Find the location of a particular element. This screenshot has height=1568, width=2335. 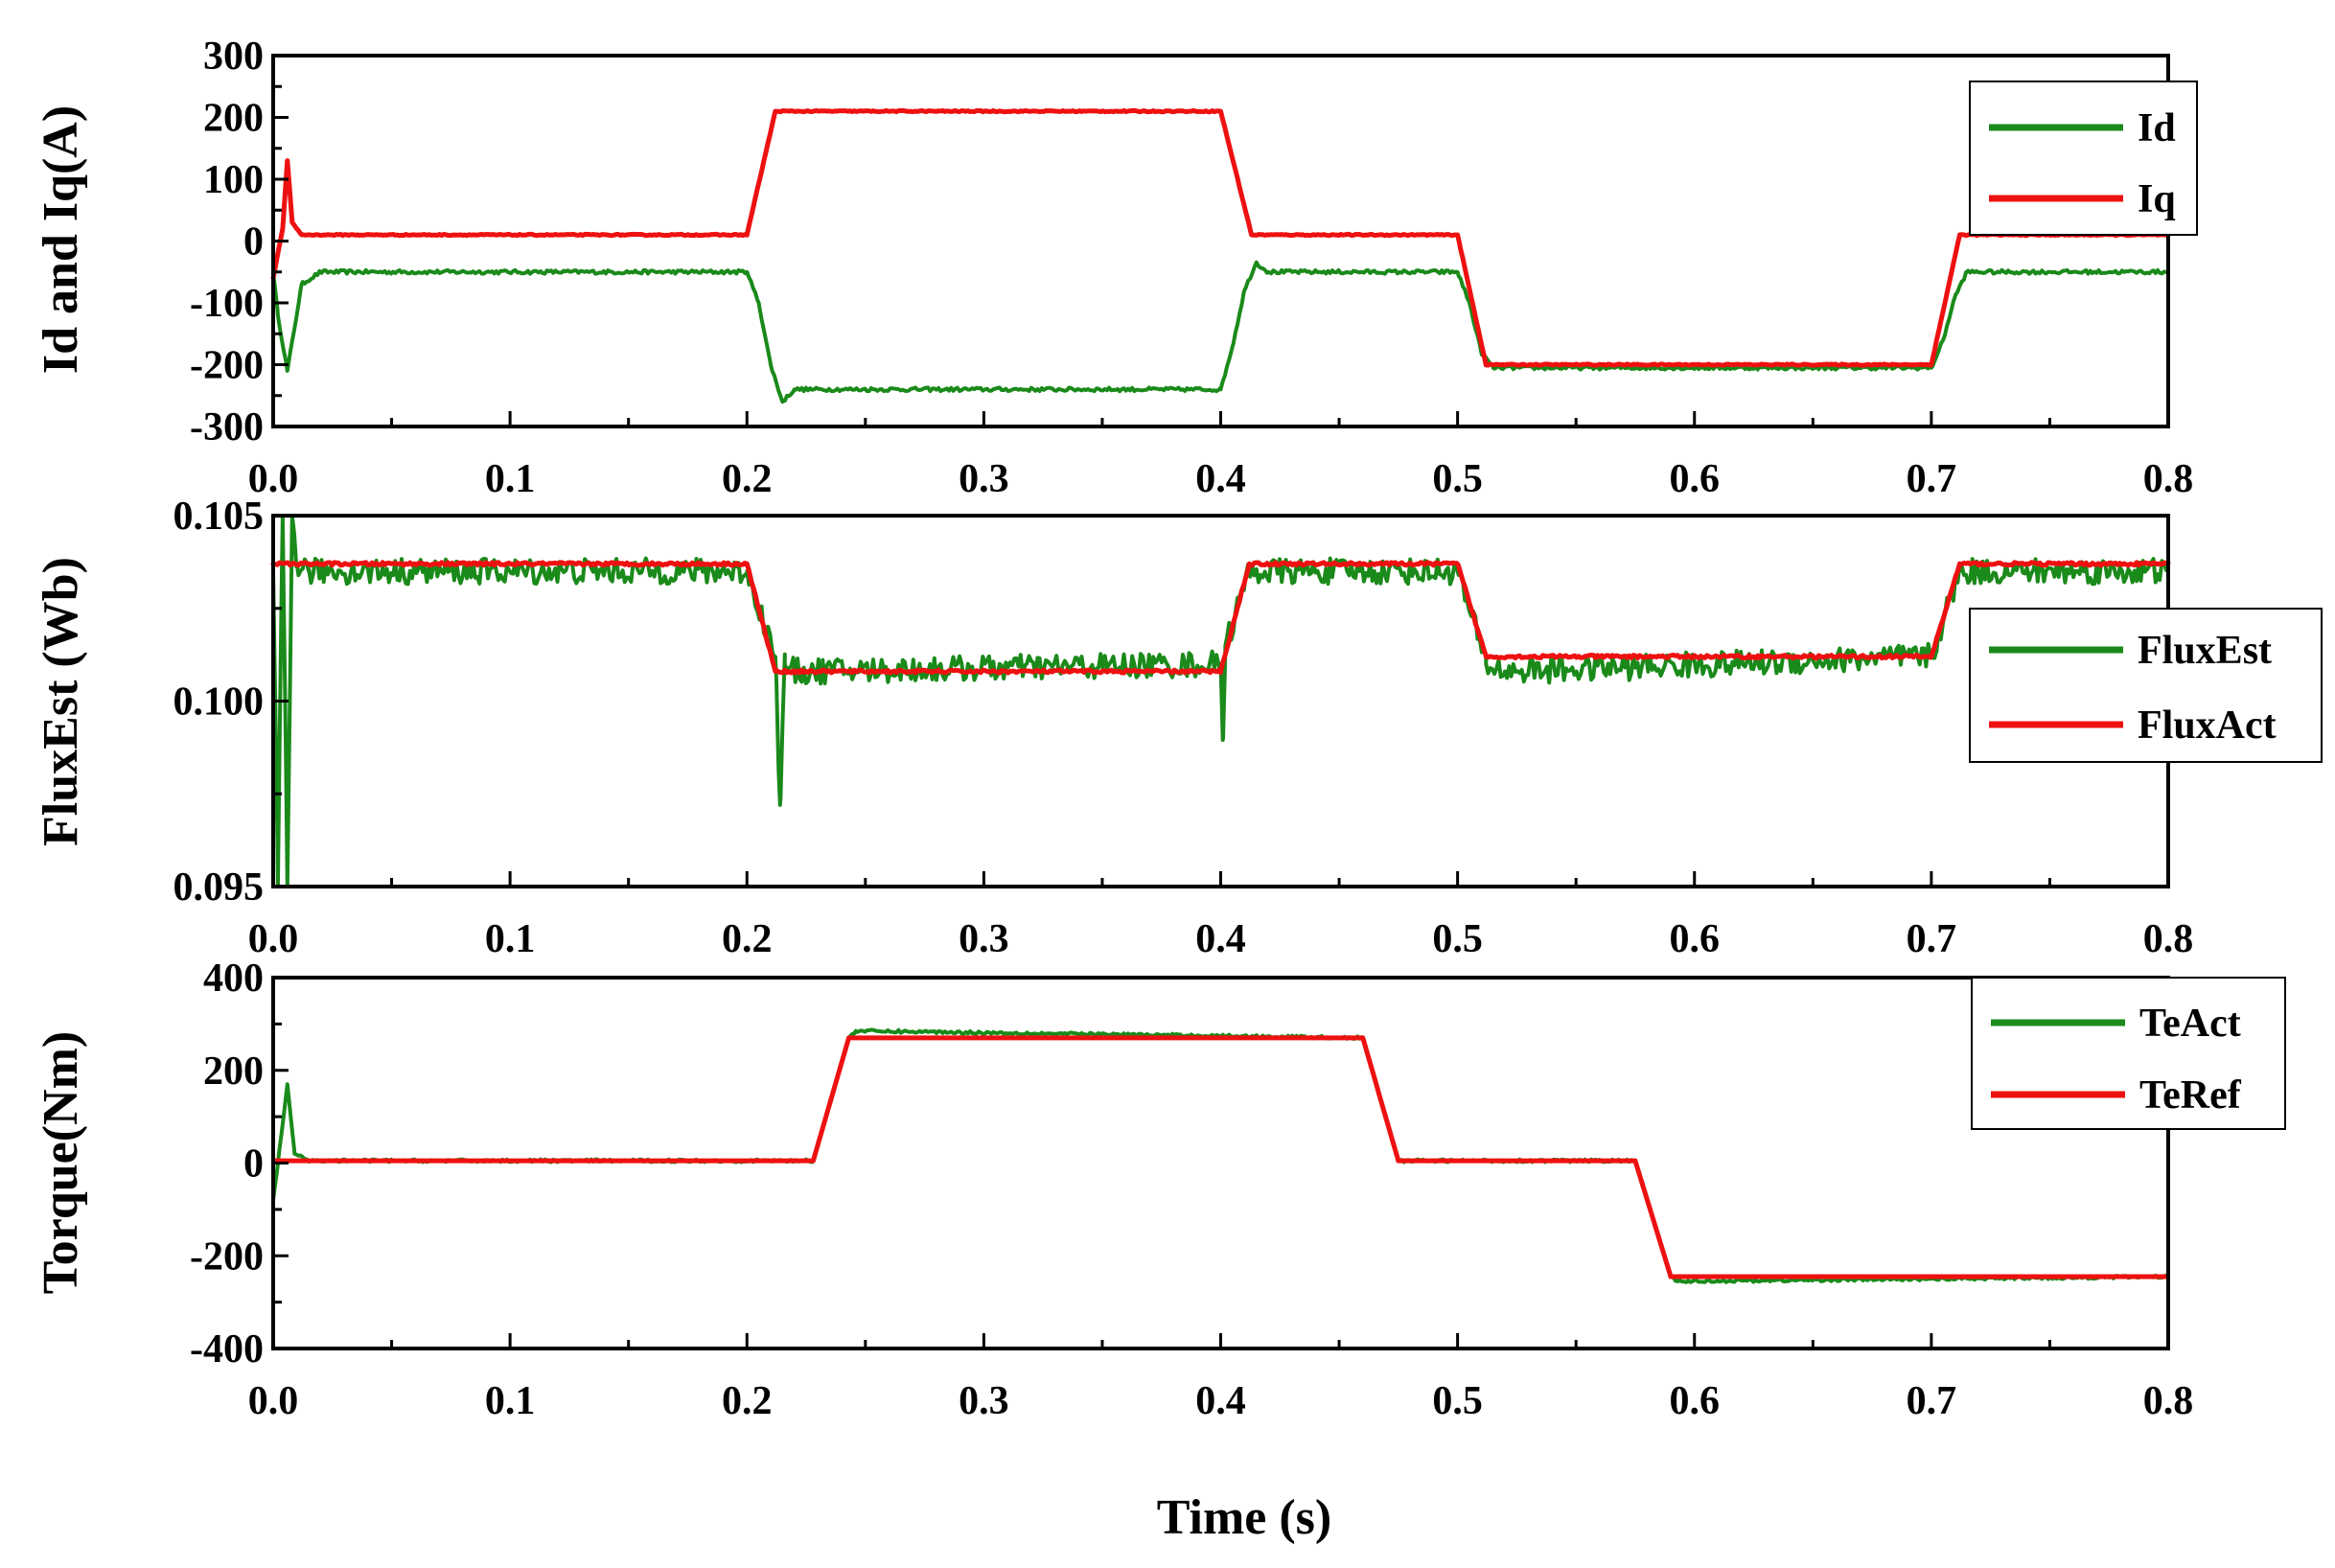

flux-ylabel: FluxEst (Wb) is located at coordinates (61, 701).